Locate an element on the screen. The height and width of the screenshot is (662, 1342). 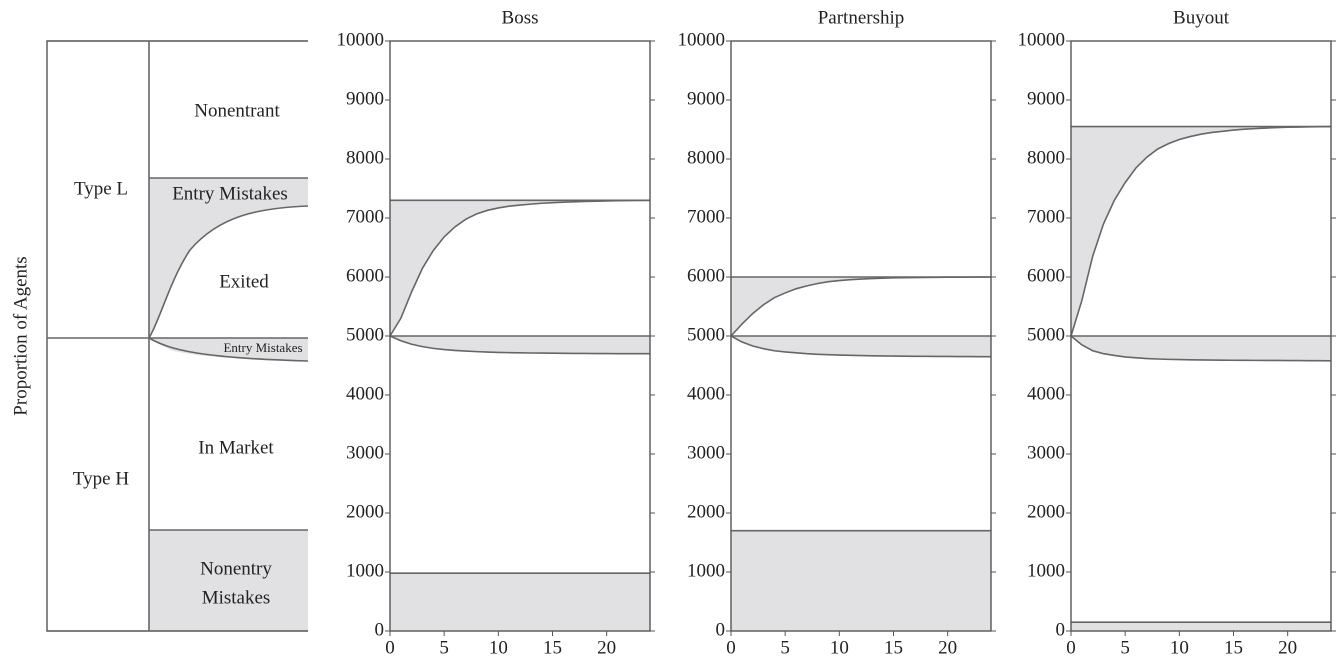
region-label: Nonentry is located at coordinates (236, 568).